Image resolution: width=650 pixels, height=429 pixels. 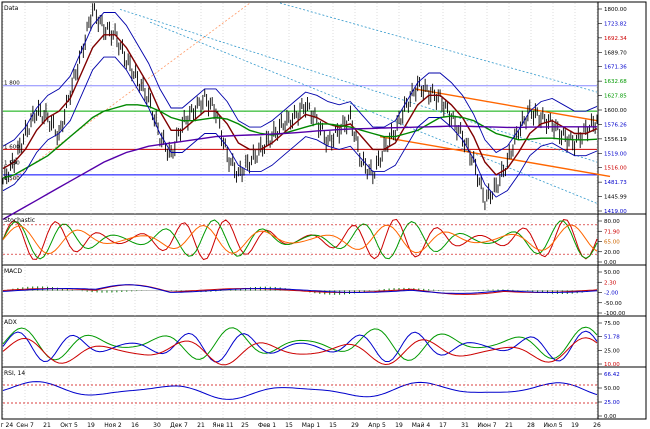 What do you see at coordinates (12, 147) in the screenshot?
I see `left-price-label: 1 600` at bounding box center [12, 147].